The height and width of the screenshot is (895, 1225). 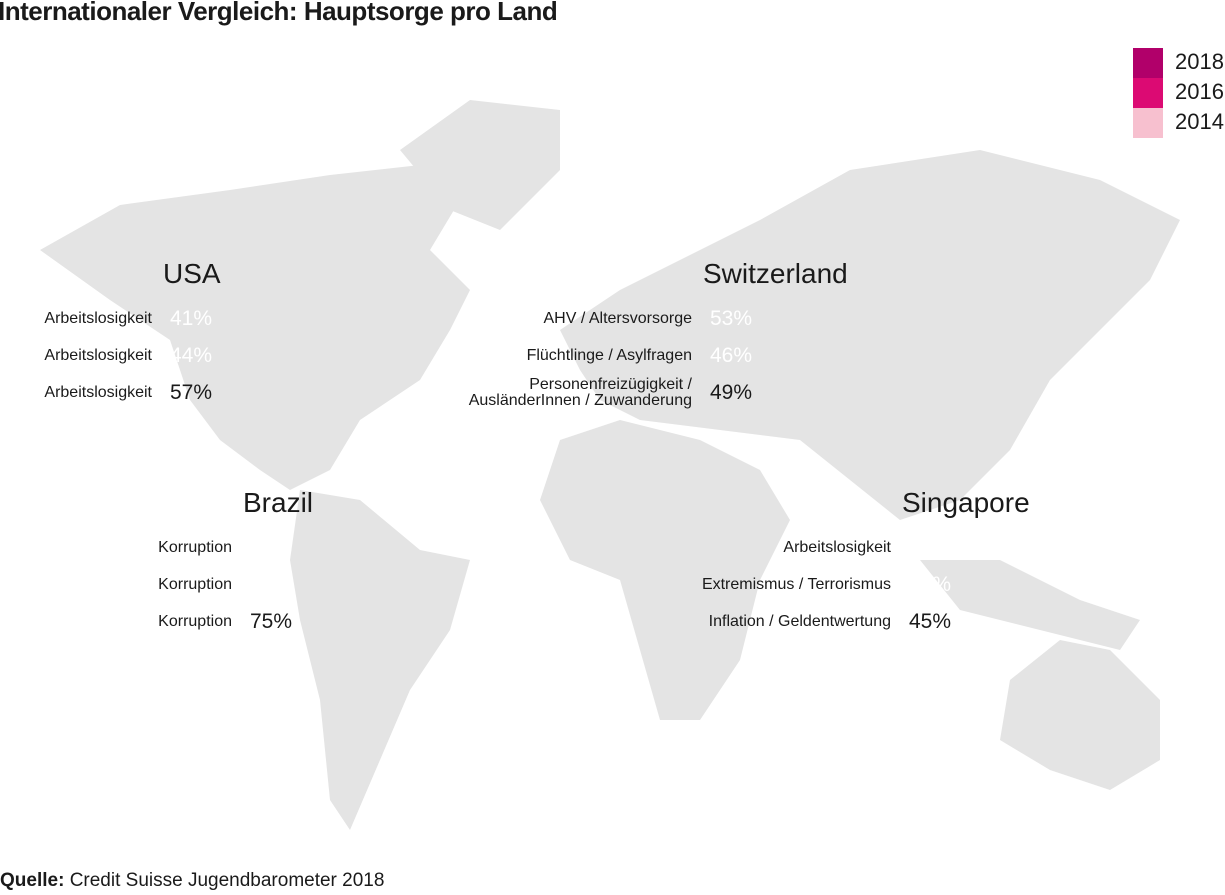 I want to click on value-label: 74%, so click(x=271, y=584).